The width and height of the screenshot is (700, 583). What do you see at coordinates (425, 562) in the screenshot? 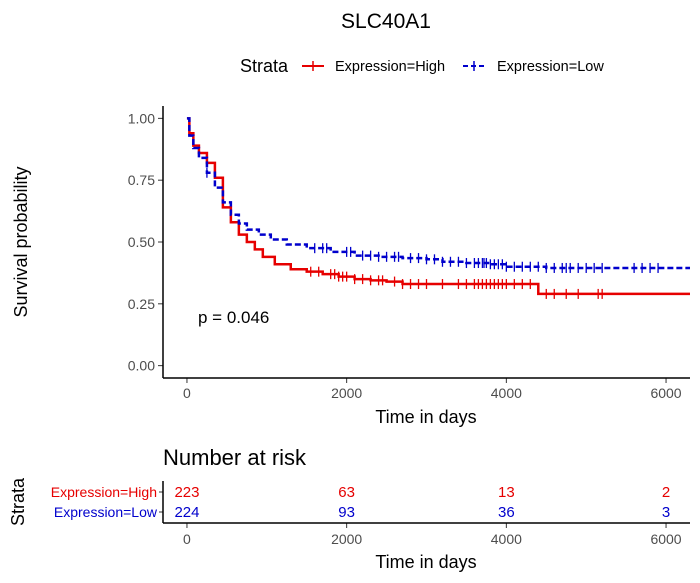
I see `risk-table-x-axis-label: Time in days` at bounding box center [425, 562].